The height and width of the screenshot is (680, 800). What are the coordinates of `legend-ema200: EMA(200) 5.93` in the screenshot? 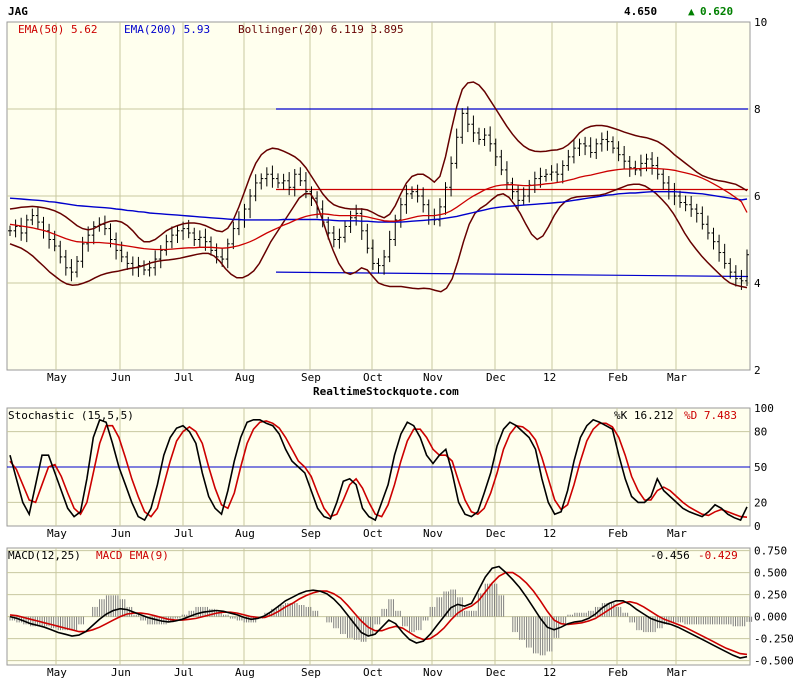 It's located at (167, 29).